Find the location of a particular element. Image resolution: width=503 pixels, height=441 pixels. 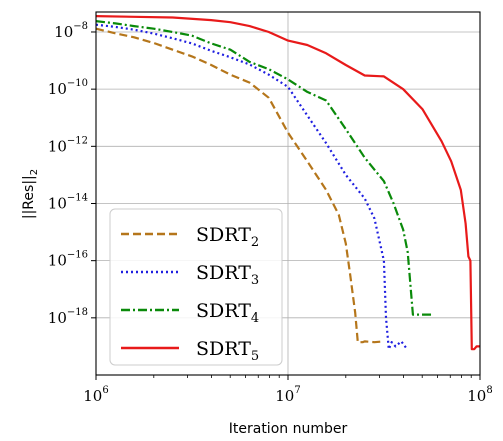

y-tick-label: 10−14 is located at coordinates (68, 202).